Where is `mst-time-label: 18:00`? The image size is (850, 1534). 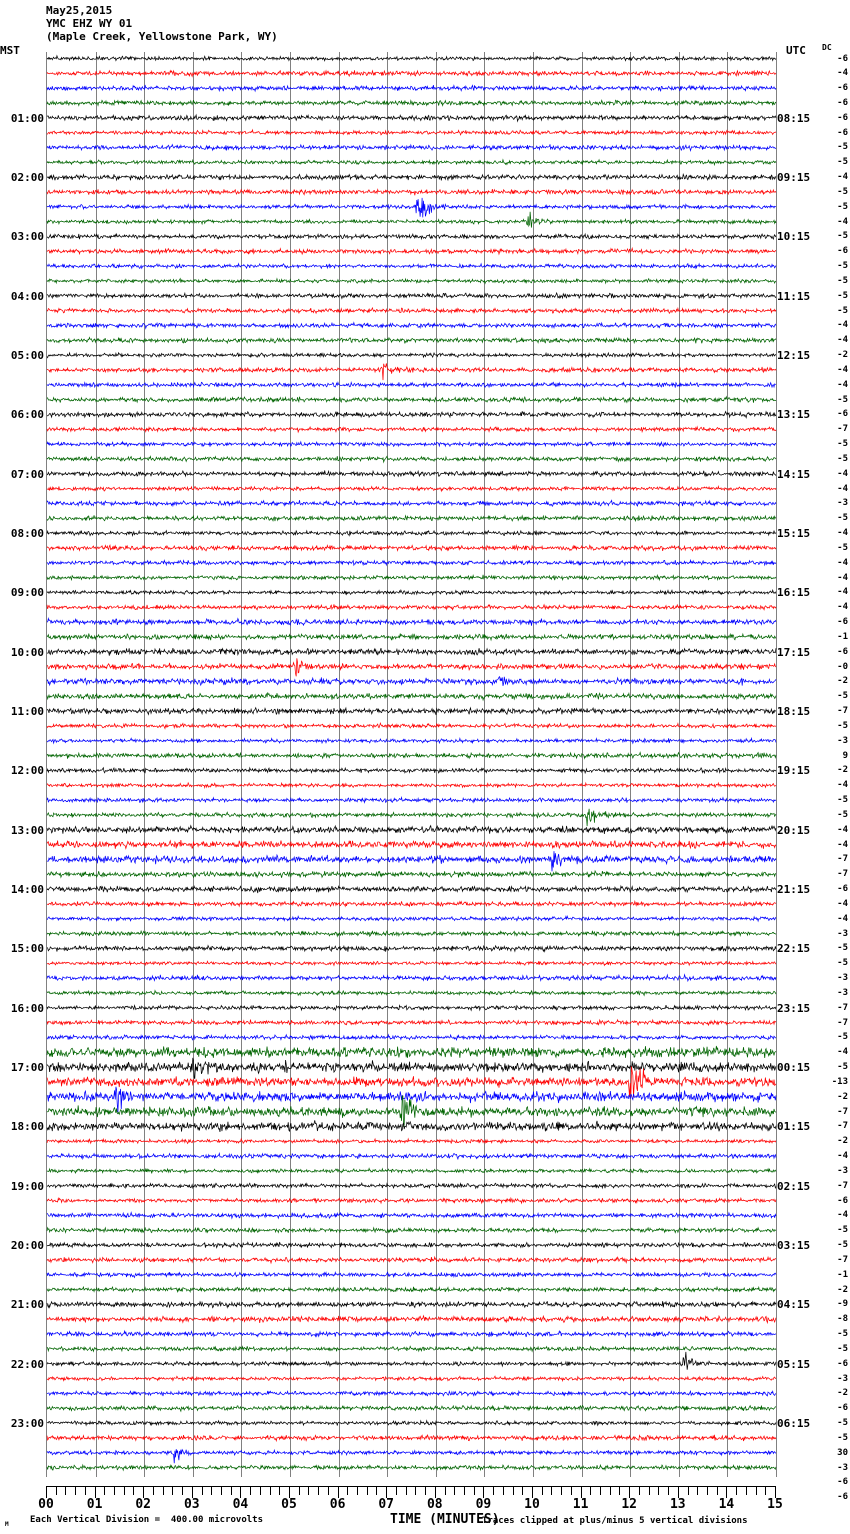
mst-time-label: 18:00 is located at coordinates (27, 1127).